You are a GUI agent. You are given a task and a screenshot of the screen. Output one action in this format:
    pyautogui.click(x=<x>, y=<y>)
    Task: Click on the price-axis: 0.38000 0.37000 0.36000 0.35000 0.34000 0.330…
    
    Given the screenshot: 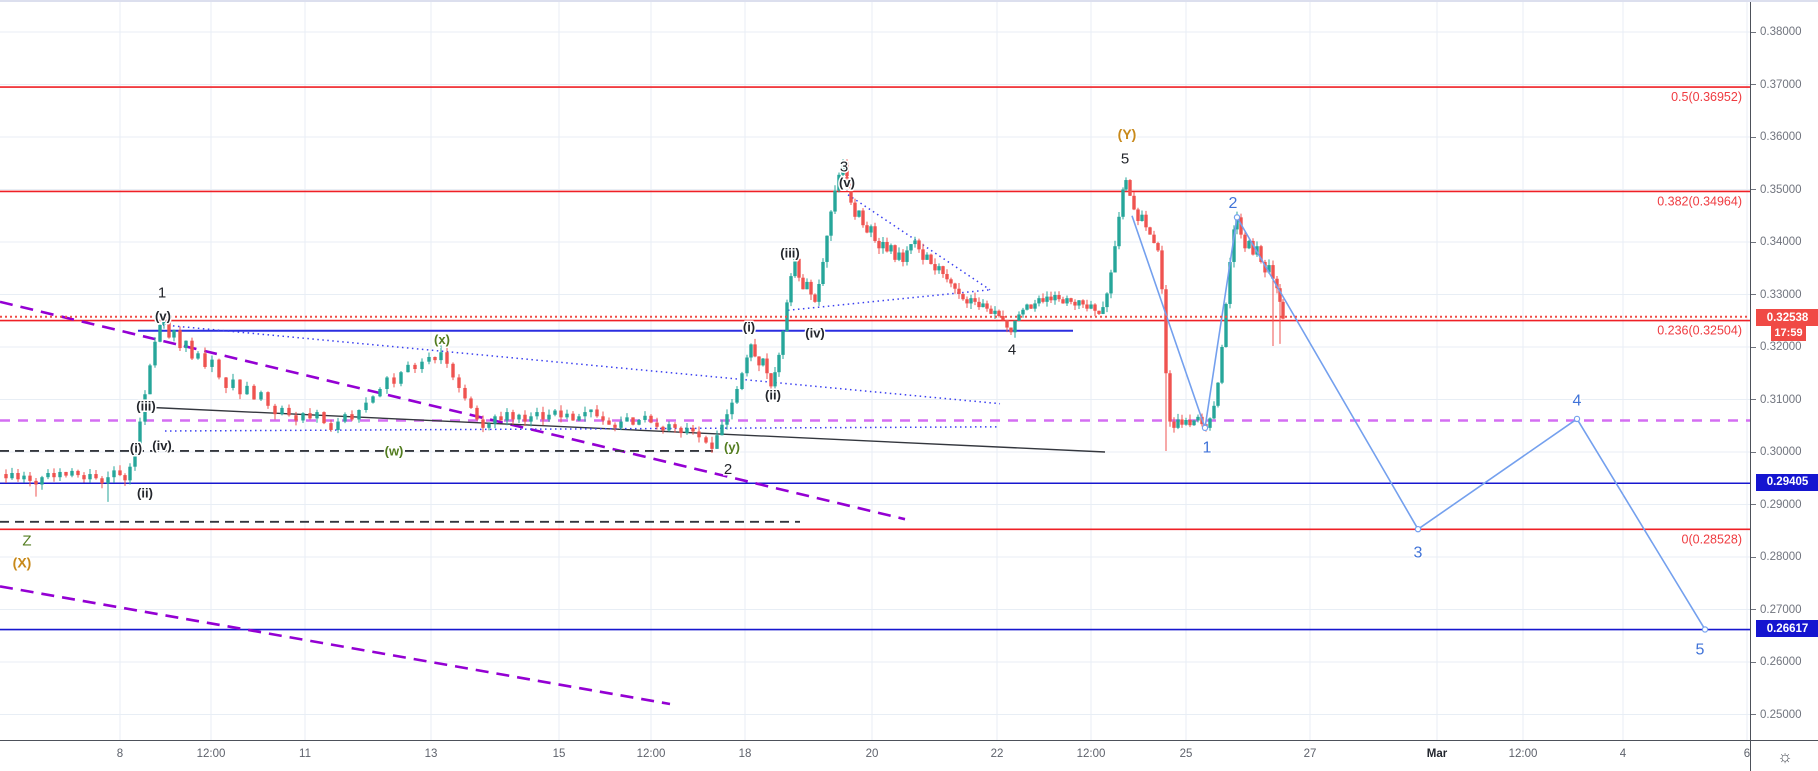 What is the action you would take?
    pyautogui.click(x=1784, y=370)
    